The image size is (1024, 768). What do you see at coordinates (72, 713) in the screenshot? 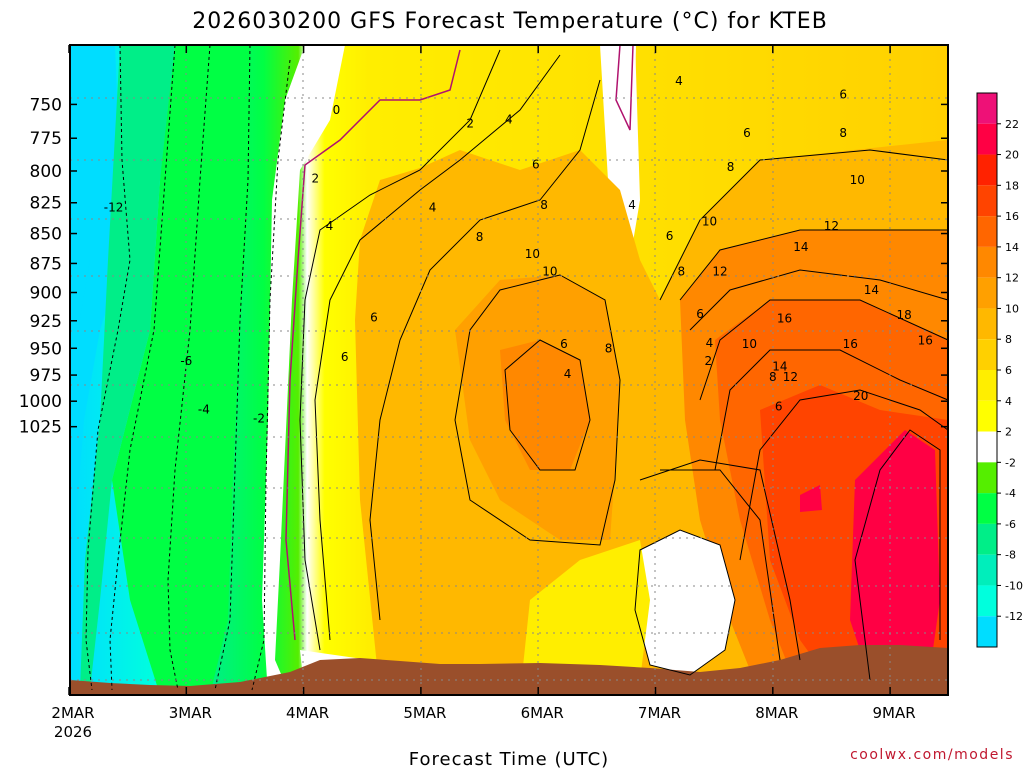
I see `x-tick-label-0: 2MAR` at bounding box center [72, 713].